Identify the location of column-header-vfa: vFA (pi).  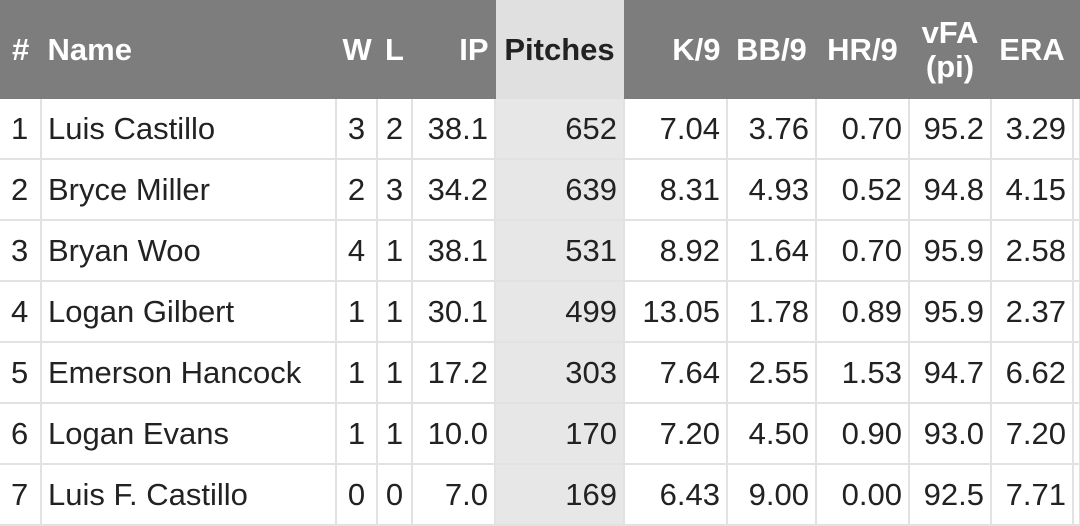
(950, 49).